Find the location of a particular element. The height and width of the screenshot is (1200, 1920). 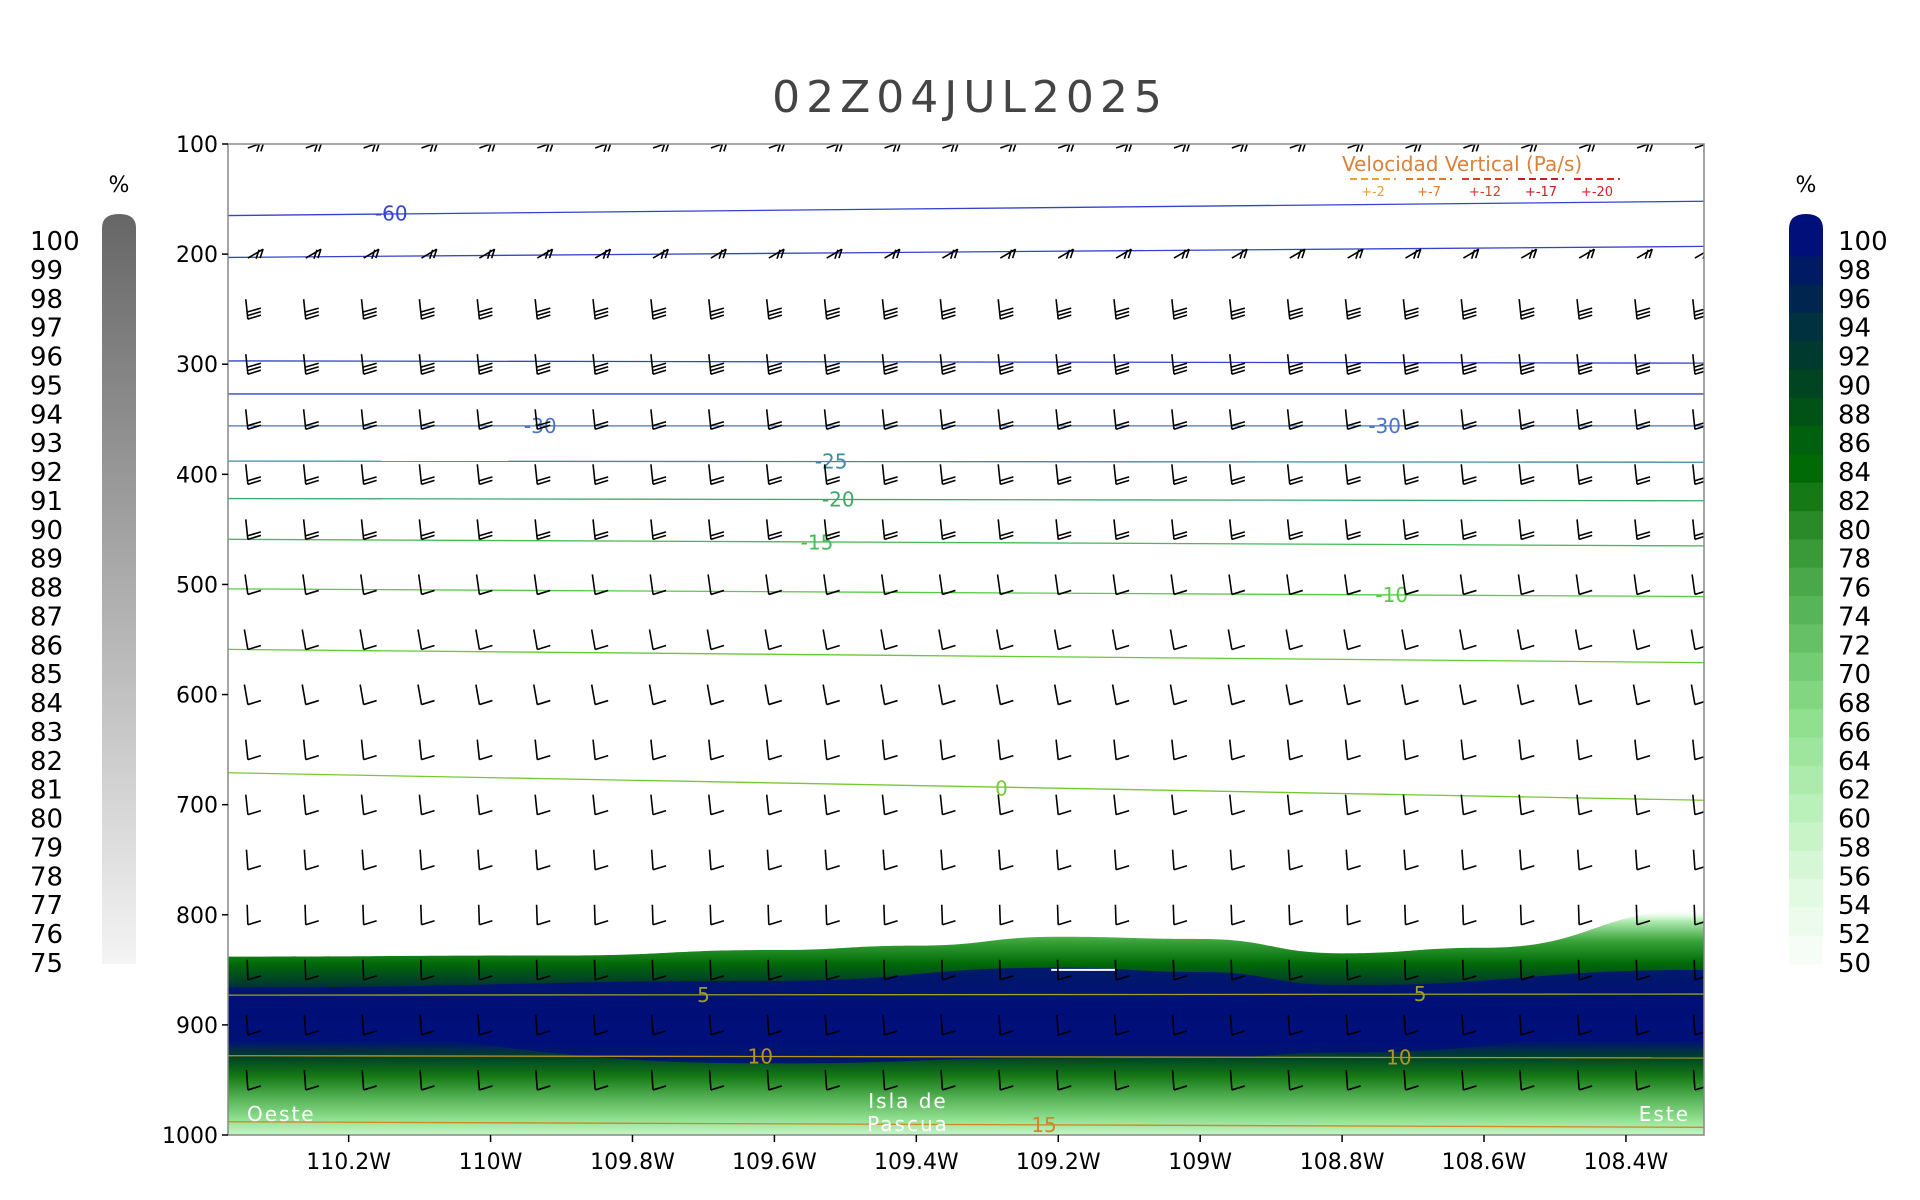

x-tick-label: 109.2W is located at coordinates (1058, 1162).